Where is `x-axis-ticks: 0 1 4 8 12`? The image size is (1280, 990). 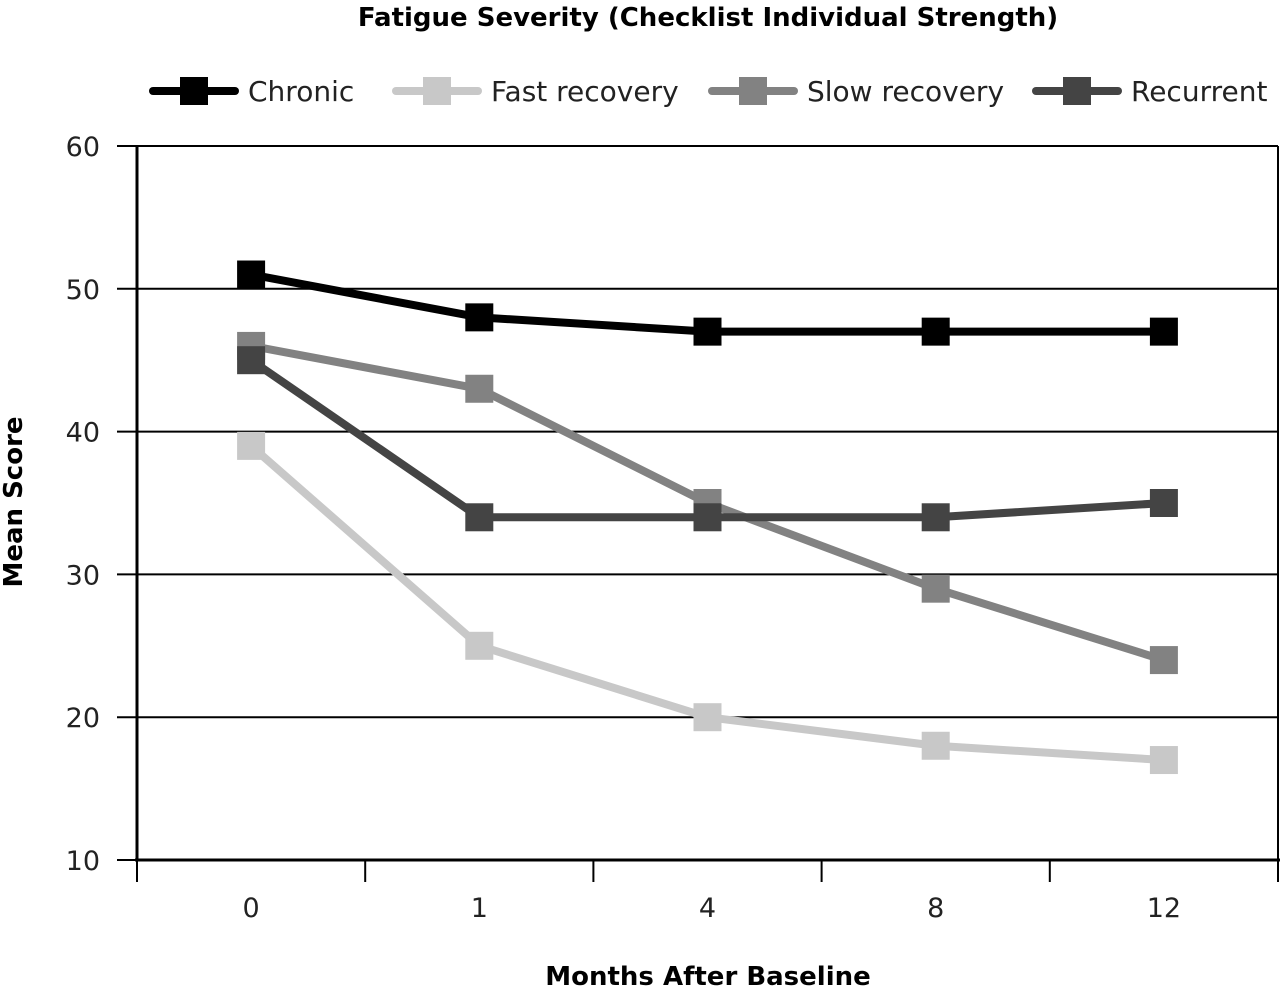 x-axis-ticks: 0 1 4 8 12 is located at coordinates (707, 892).